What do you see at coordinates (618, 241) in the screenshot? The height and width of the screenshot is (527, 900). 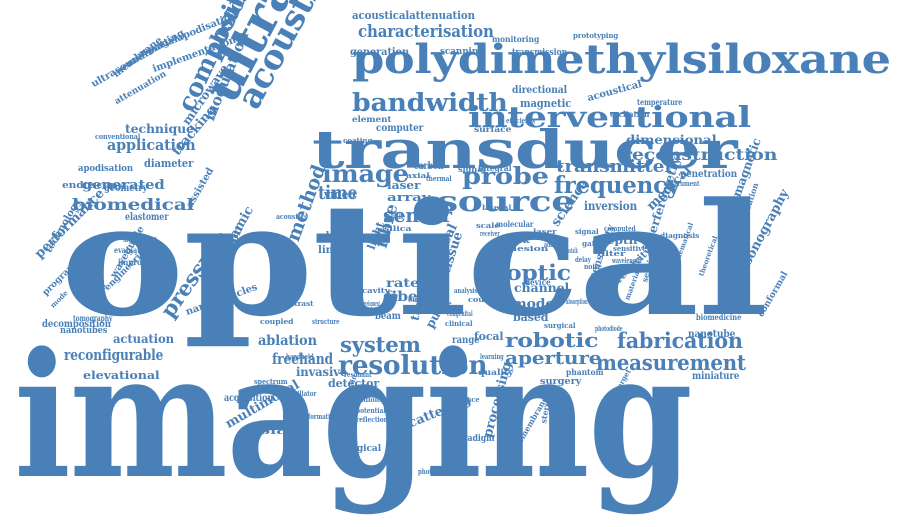 I see `word-depth: depth` at bounding box center [618, 241].